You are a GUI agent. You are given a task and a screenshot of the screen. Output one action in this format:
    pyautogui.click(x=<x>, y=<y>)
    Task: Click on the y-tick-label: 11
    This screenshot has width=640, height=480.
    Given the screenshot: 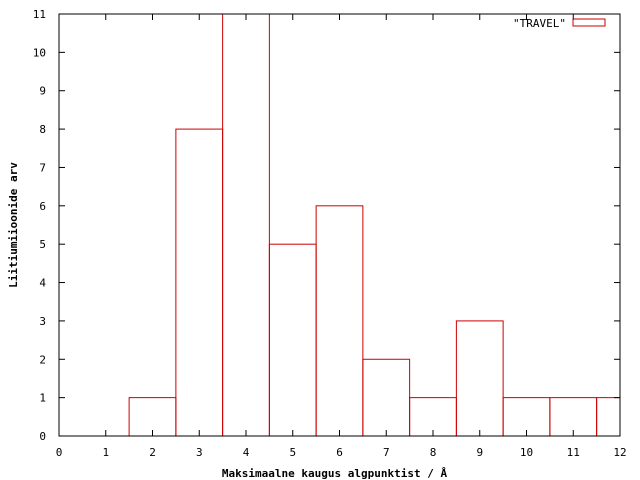 What is the action you would take?
    pyautogui.click(x=39, y=14)
    